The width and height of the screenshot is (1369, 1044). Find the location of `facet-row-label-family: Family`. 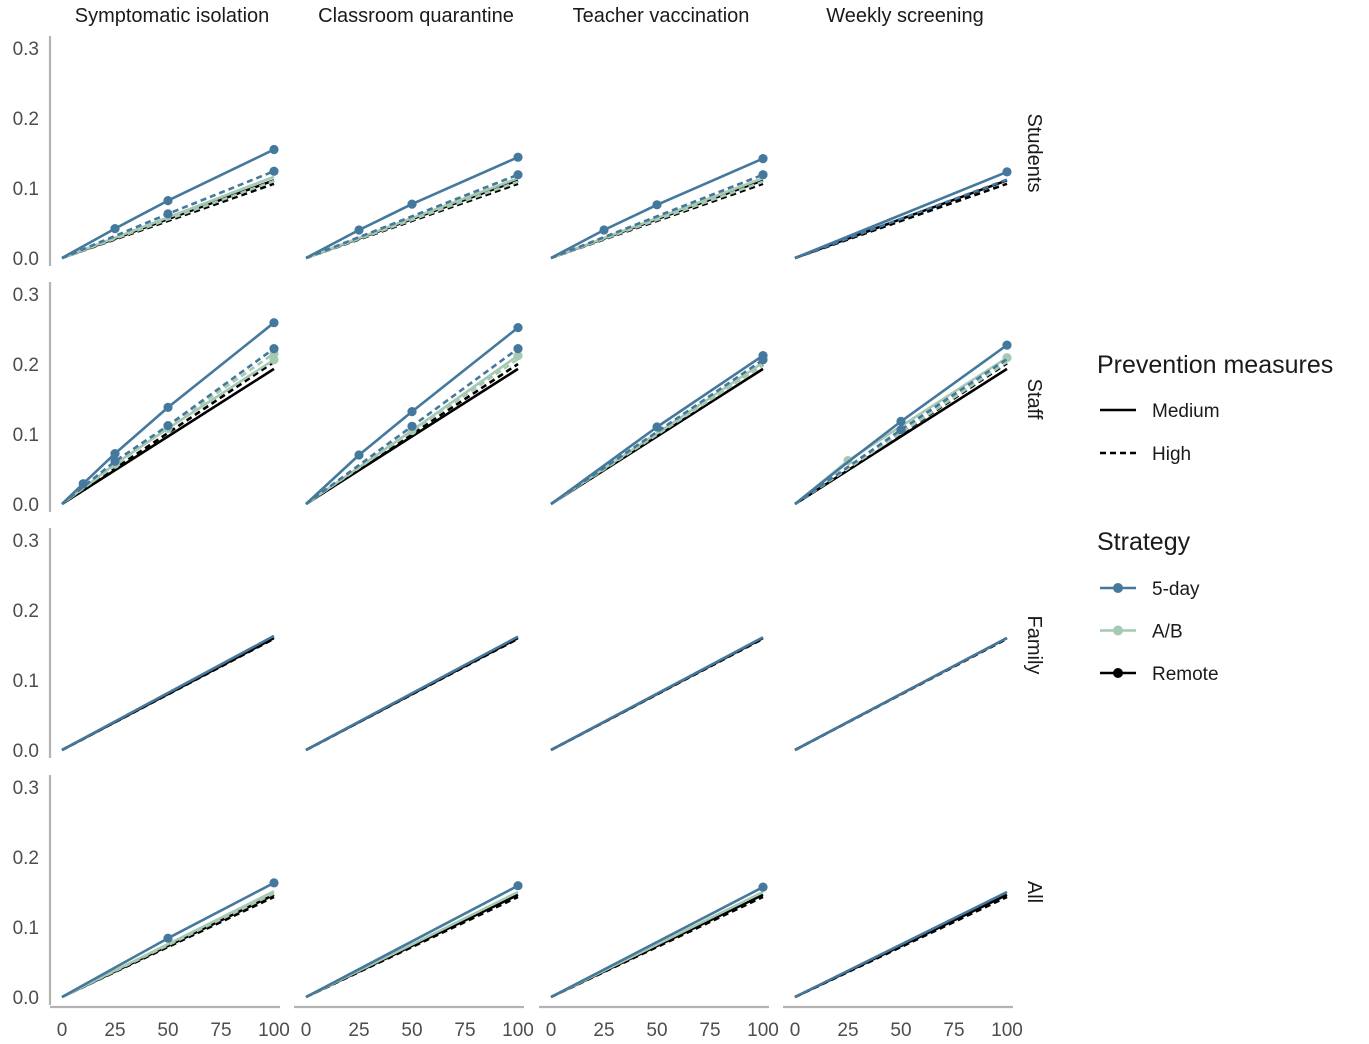

facet-row-label-family: Family is located at coordinates (1034, 645).